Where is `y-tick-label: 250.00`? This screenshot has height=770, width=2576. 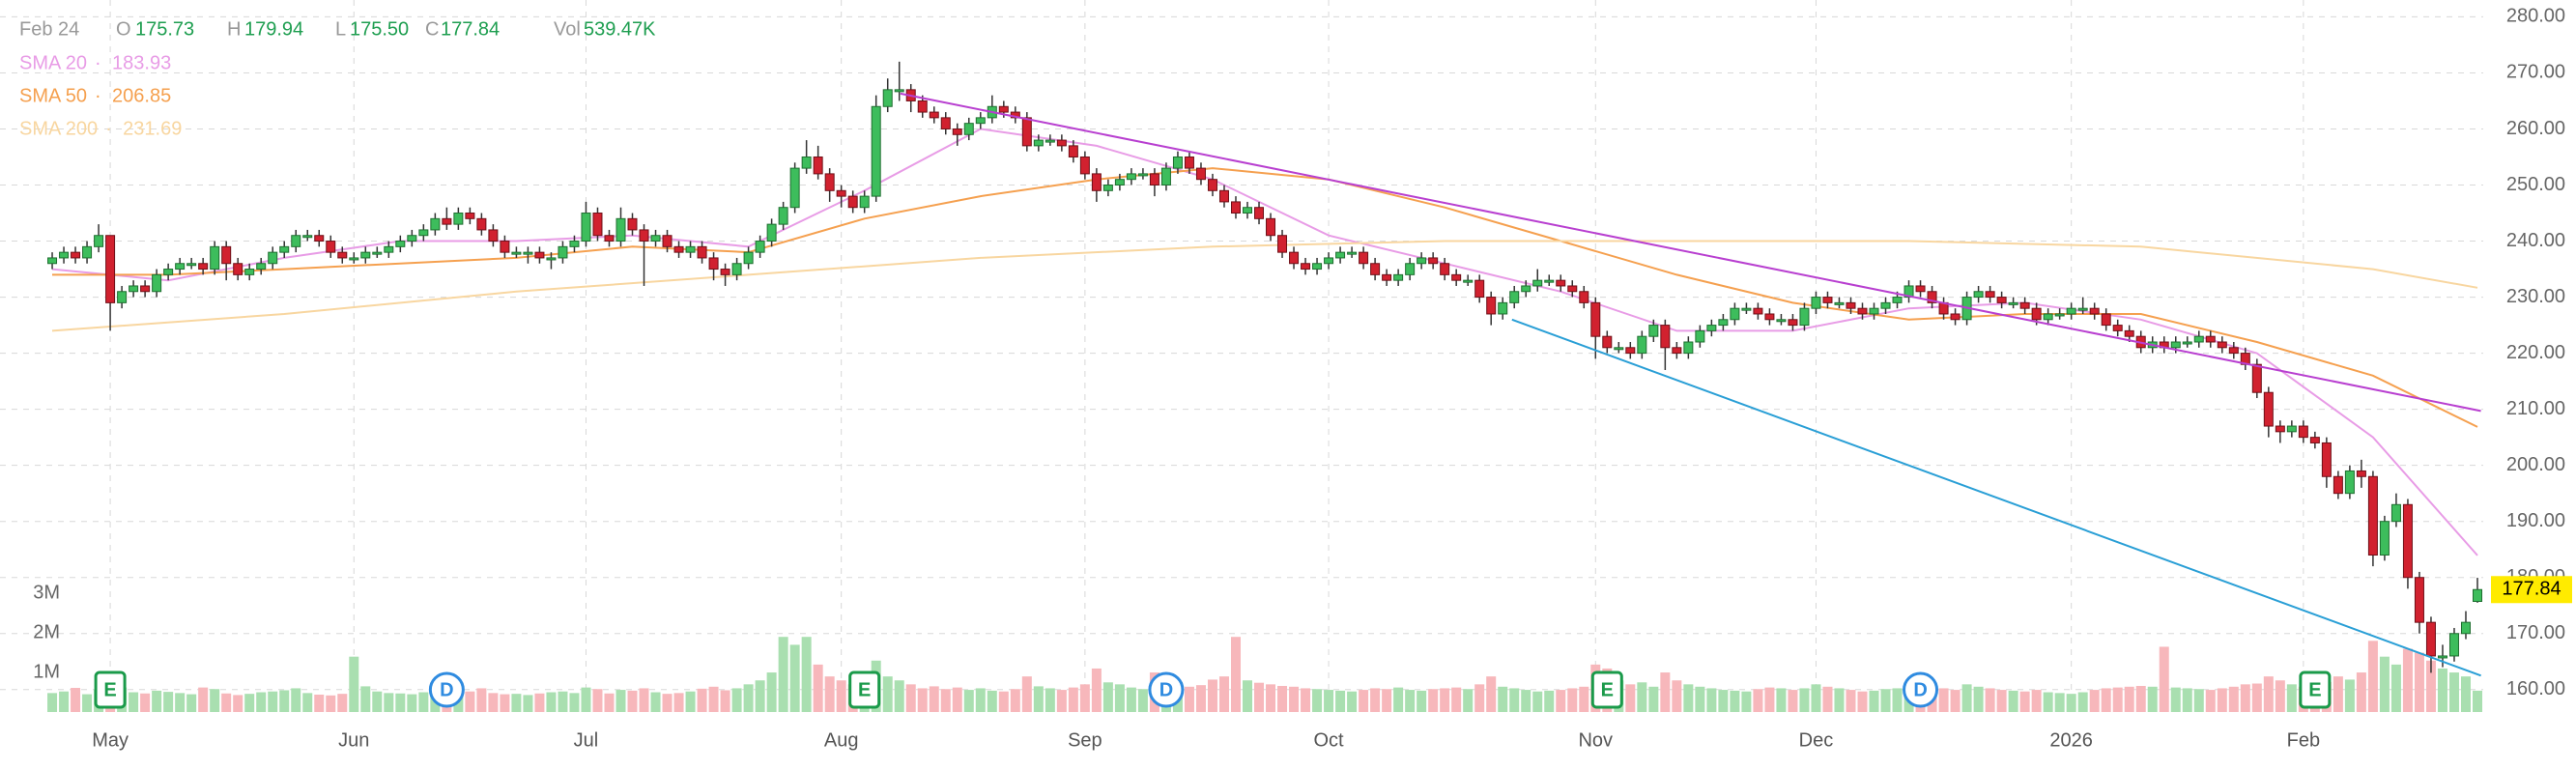 y-tick-label: 250.00 is located at coordinates (2535, 184).